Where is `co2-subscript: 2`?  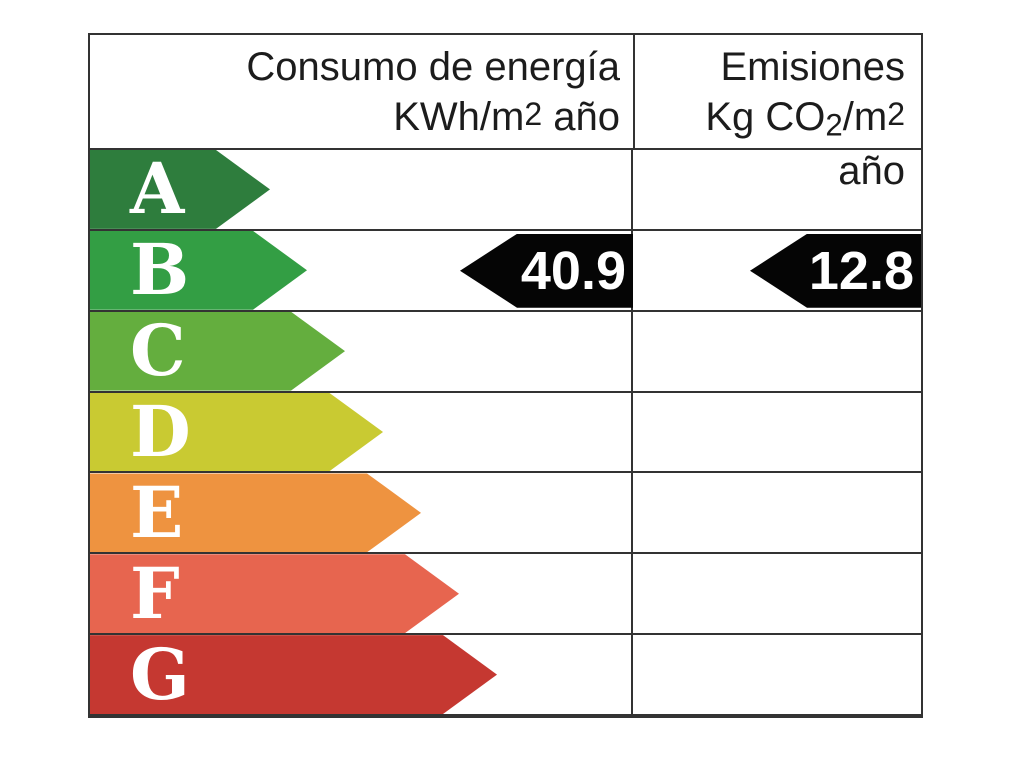
co2-subscript: 2 is located at coordinates (834, 125).